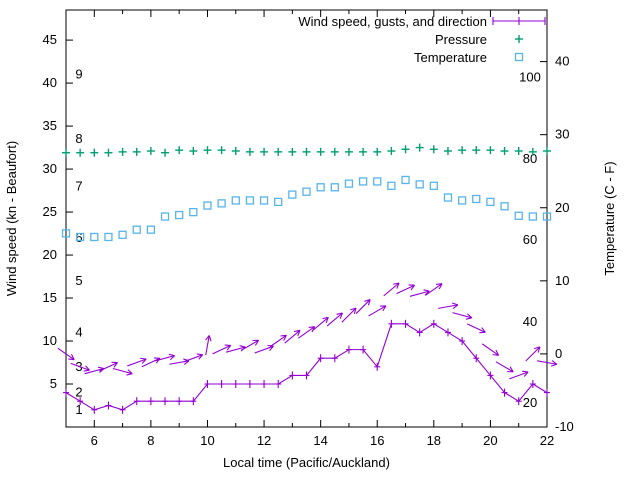 The height and width of the screenshot is (480, 640). Describe the element at coordinates (11, 218) in the screenshot. I see `y-axis-title: Wind speed (kn - Beaufort)` at that location.